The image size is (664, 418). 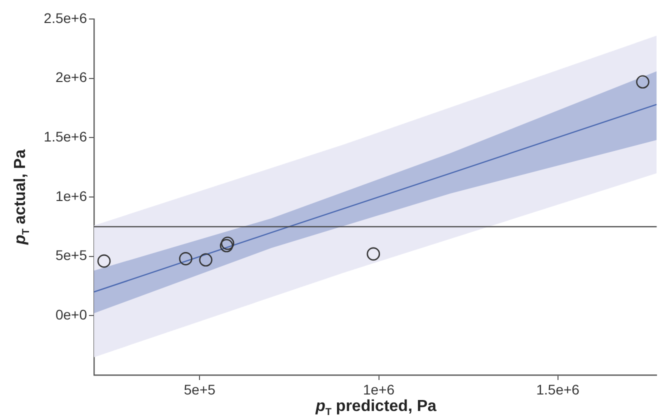 What do you see at coordinates (71, 255) in the screenshot?
I see `y-tick-label: 5e+5` at bounding box center [71, 255].